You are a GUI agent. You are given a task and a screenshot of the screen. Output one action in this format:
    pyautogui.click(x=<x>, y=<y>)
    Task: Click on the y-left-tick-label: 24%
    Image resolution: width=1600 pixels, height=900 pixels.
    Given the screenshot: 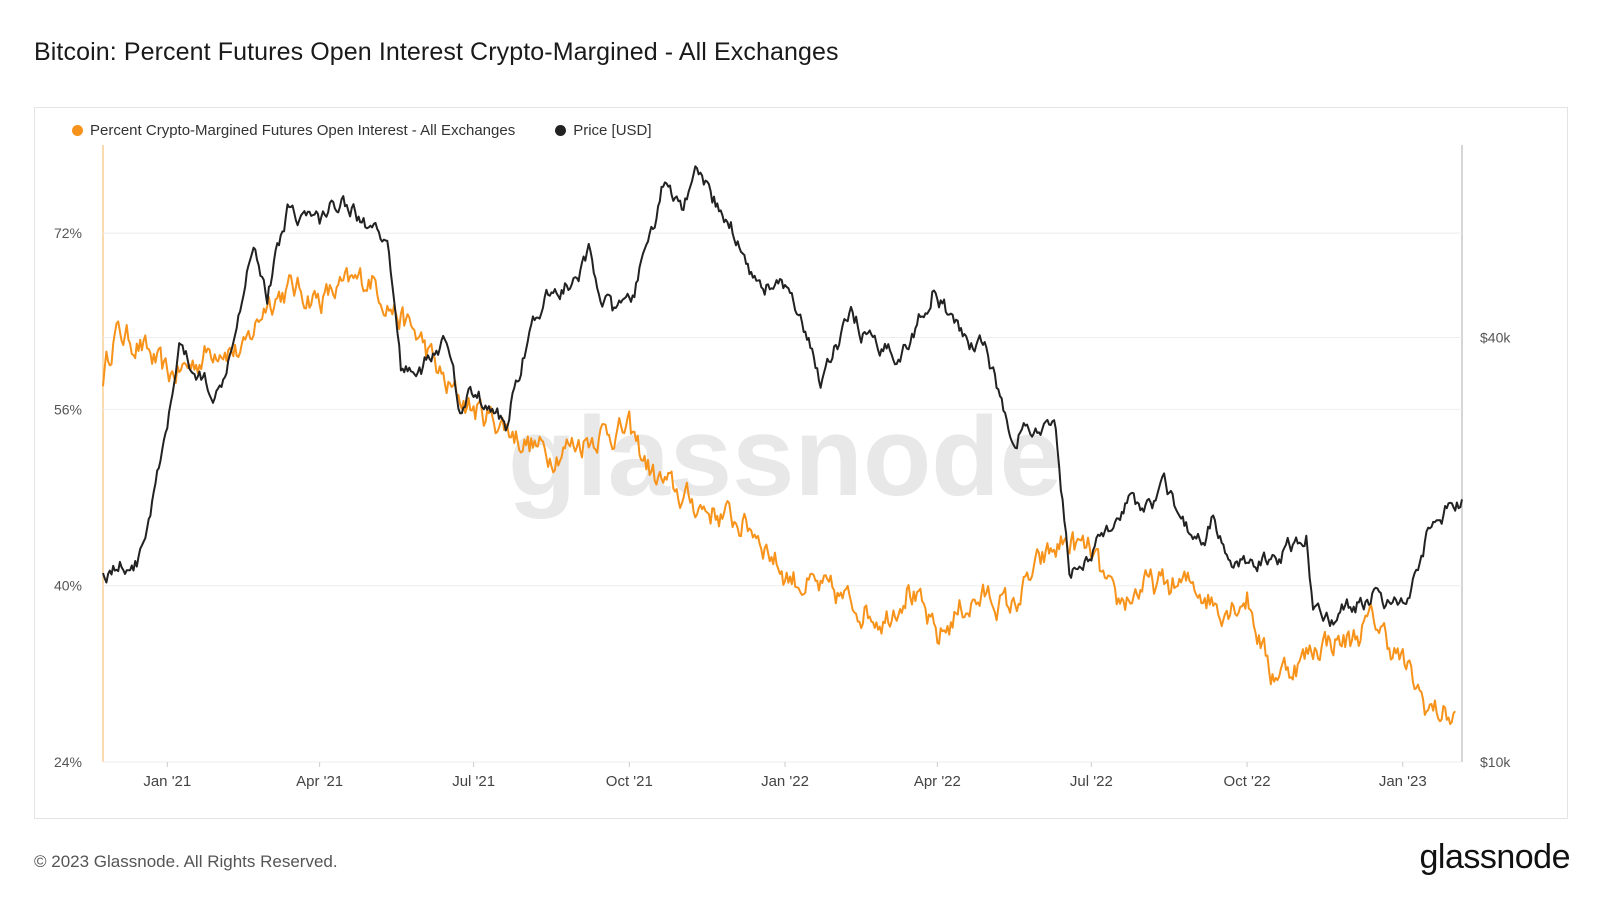 What is the action you would take?
    pyautogui.click(x=68, y=762)
    